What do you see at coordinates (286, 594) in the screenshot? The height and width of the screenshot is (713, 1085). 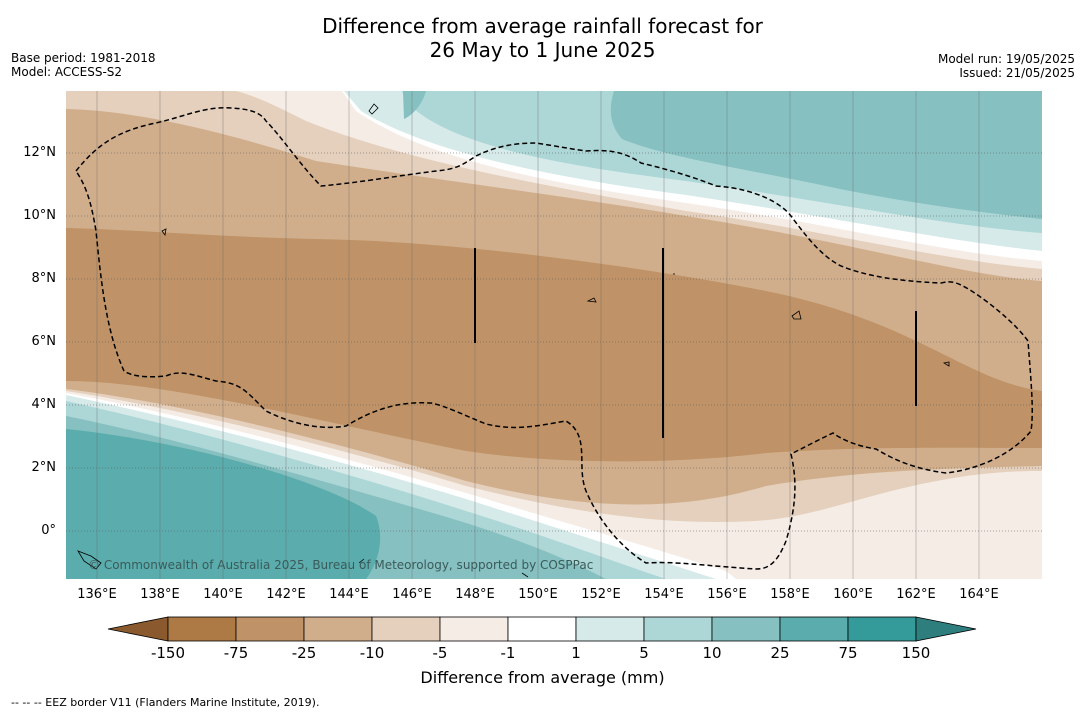 I see `lon-label: 142°E` at bounding box center [286, 594].